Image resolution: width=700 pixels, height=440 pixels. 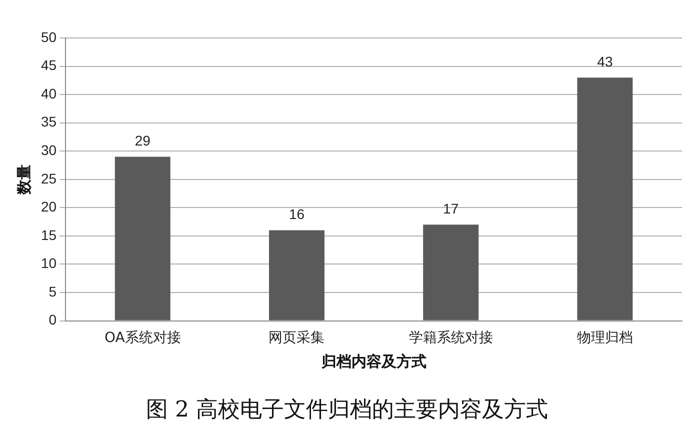 What do you see at coordinates (142, 140) in the screenshot?
I see `data-label: 29` at bounding box center [142, 140].